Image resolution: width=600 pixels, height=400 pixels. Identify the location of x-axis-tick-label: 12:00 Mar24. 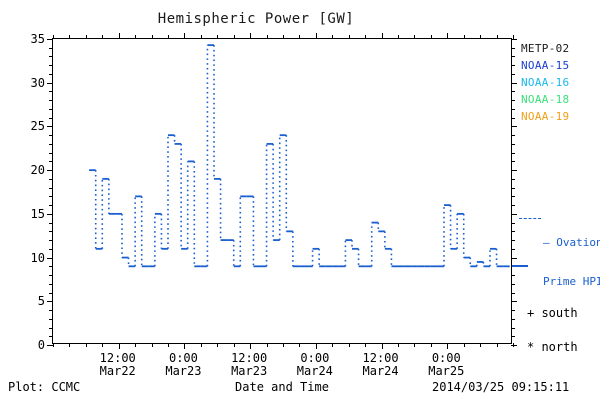
(381, 365).